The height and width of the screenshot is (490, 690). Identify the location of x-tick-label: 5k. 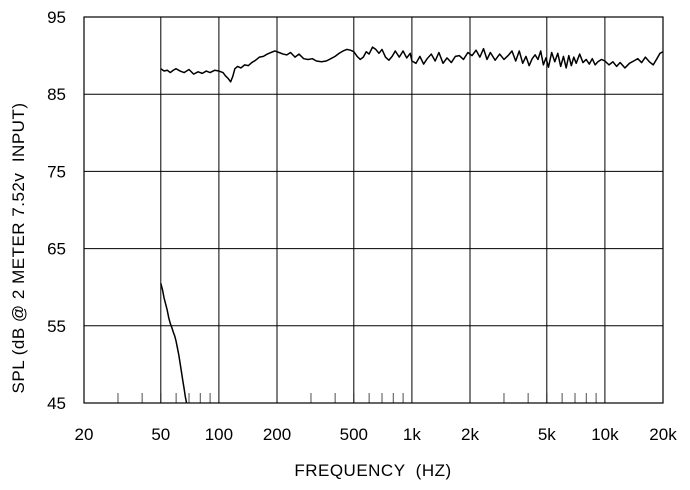
(547, 434).